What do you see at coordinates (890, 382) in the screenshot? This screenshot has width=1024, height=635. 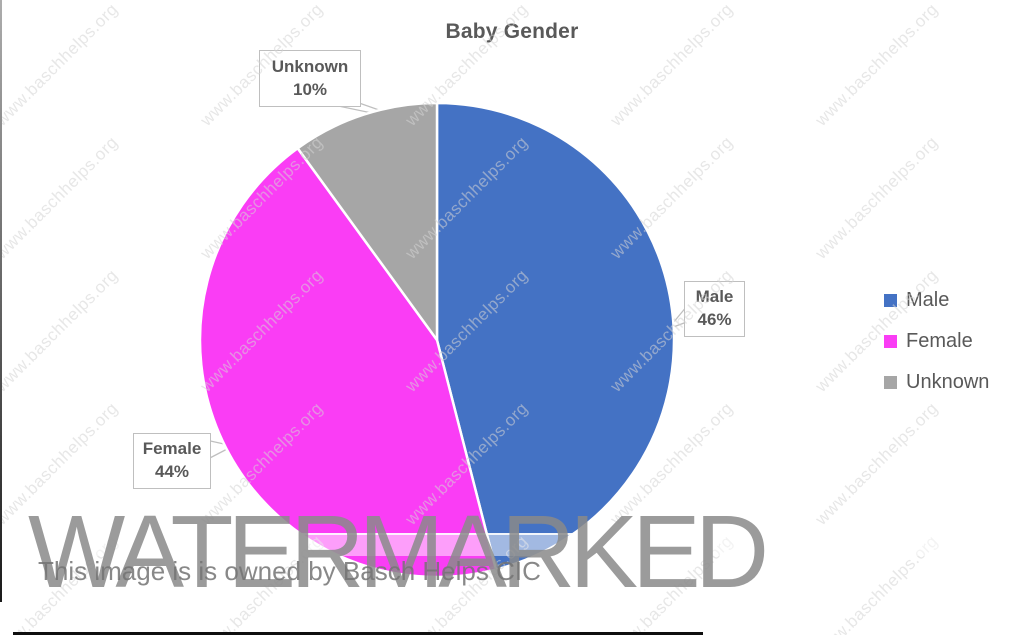 I see `legend-swatch-unknown` at bounding box center [890, 382].